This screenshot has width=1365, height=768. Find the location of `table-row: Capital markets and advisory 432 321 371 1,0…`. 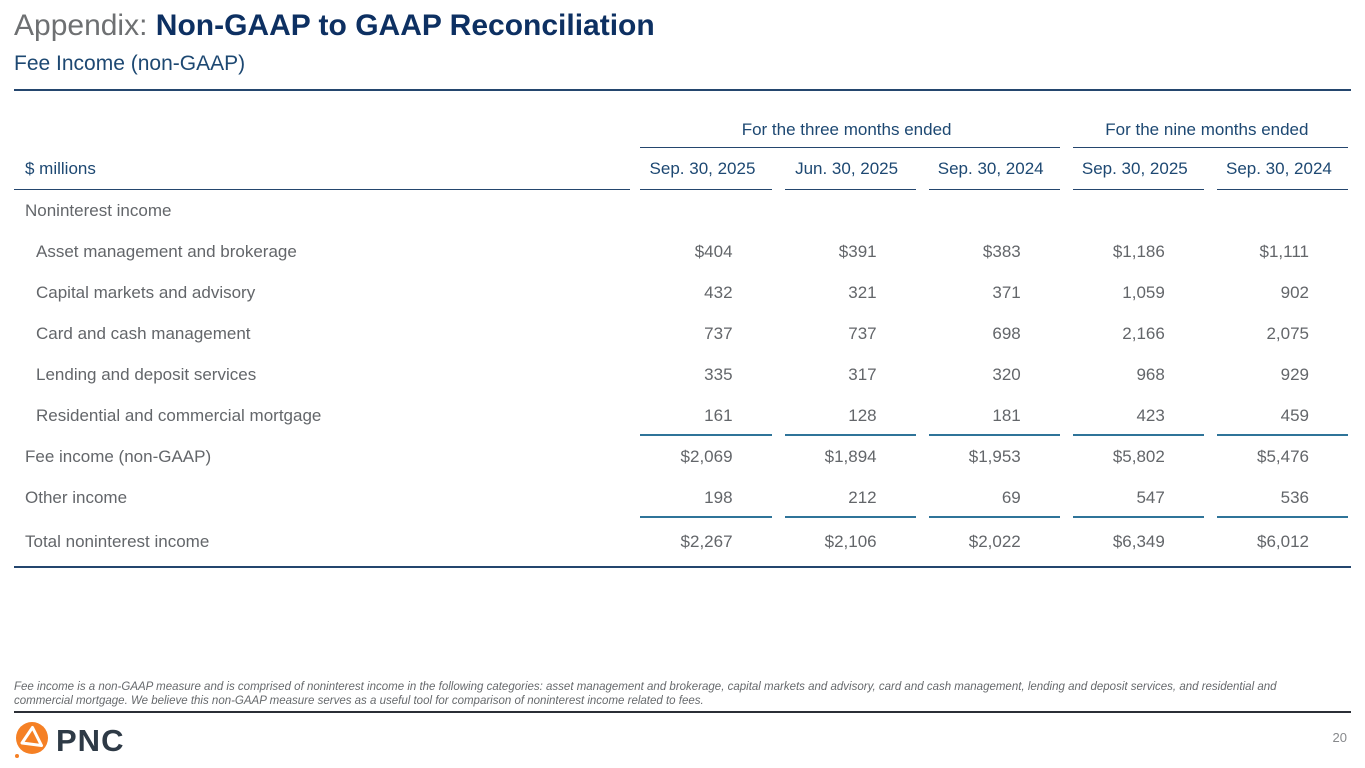

table-row: Capital markets and advisory 432 321 371 1,0… is located at coordinates (682, 292).